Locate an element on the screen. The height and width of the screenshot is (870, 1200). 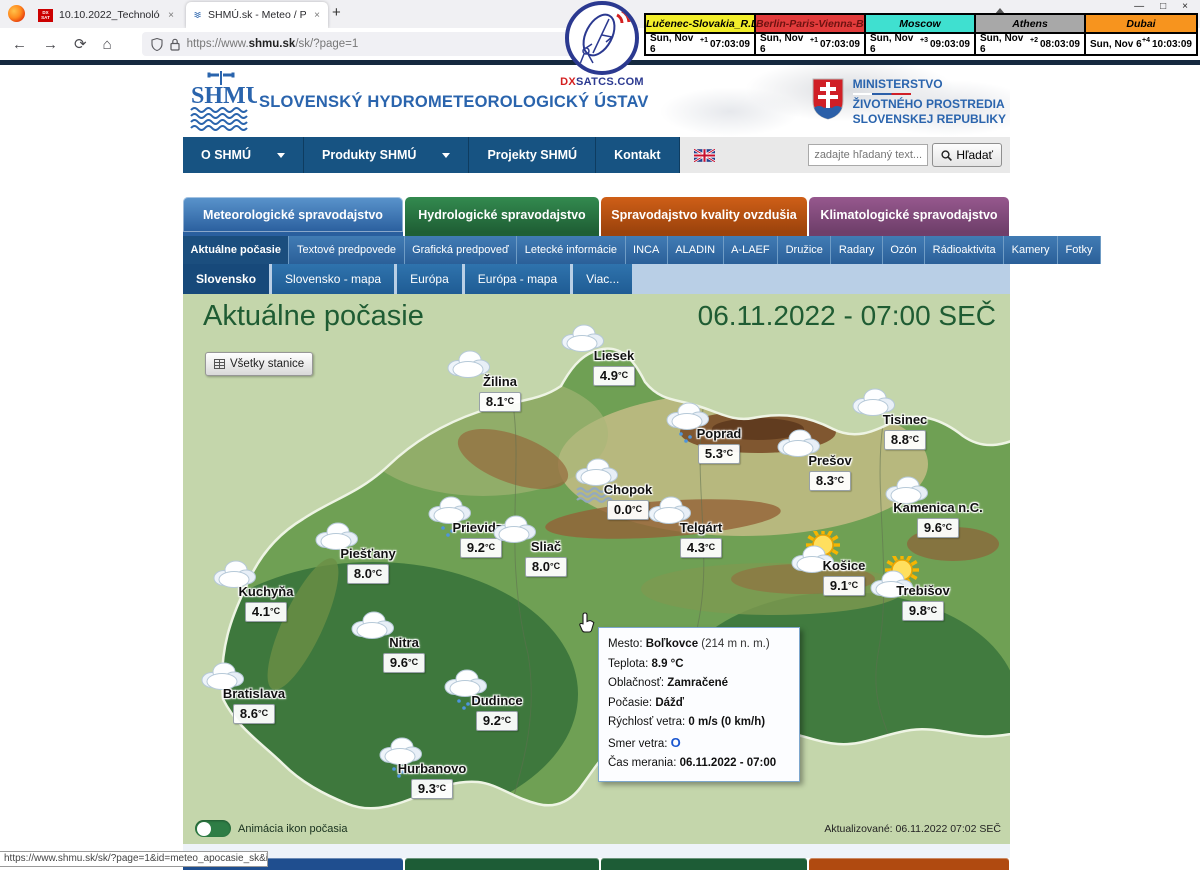
browser-tab-shmu: SHMÚ.sk - Meteo / Počasie / Hydr × is located at coordinates (257, 15).